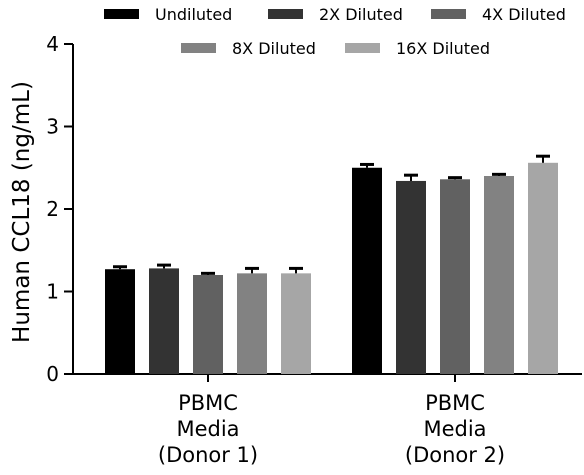  What do you see at coordinates (52, 209) in the screenshot?
I see `y-tick-label: 2` at bounding box center [52, 209].